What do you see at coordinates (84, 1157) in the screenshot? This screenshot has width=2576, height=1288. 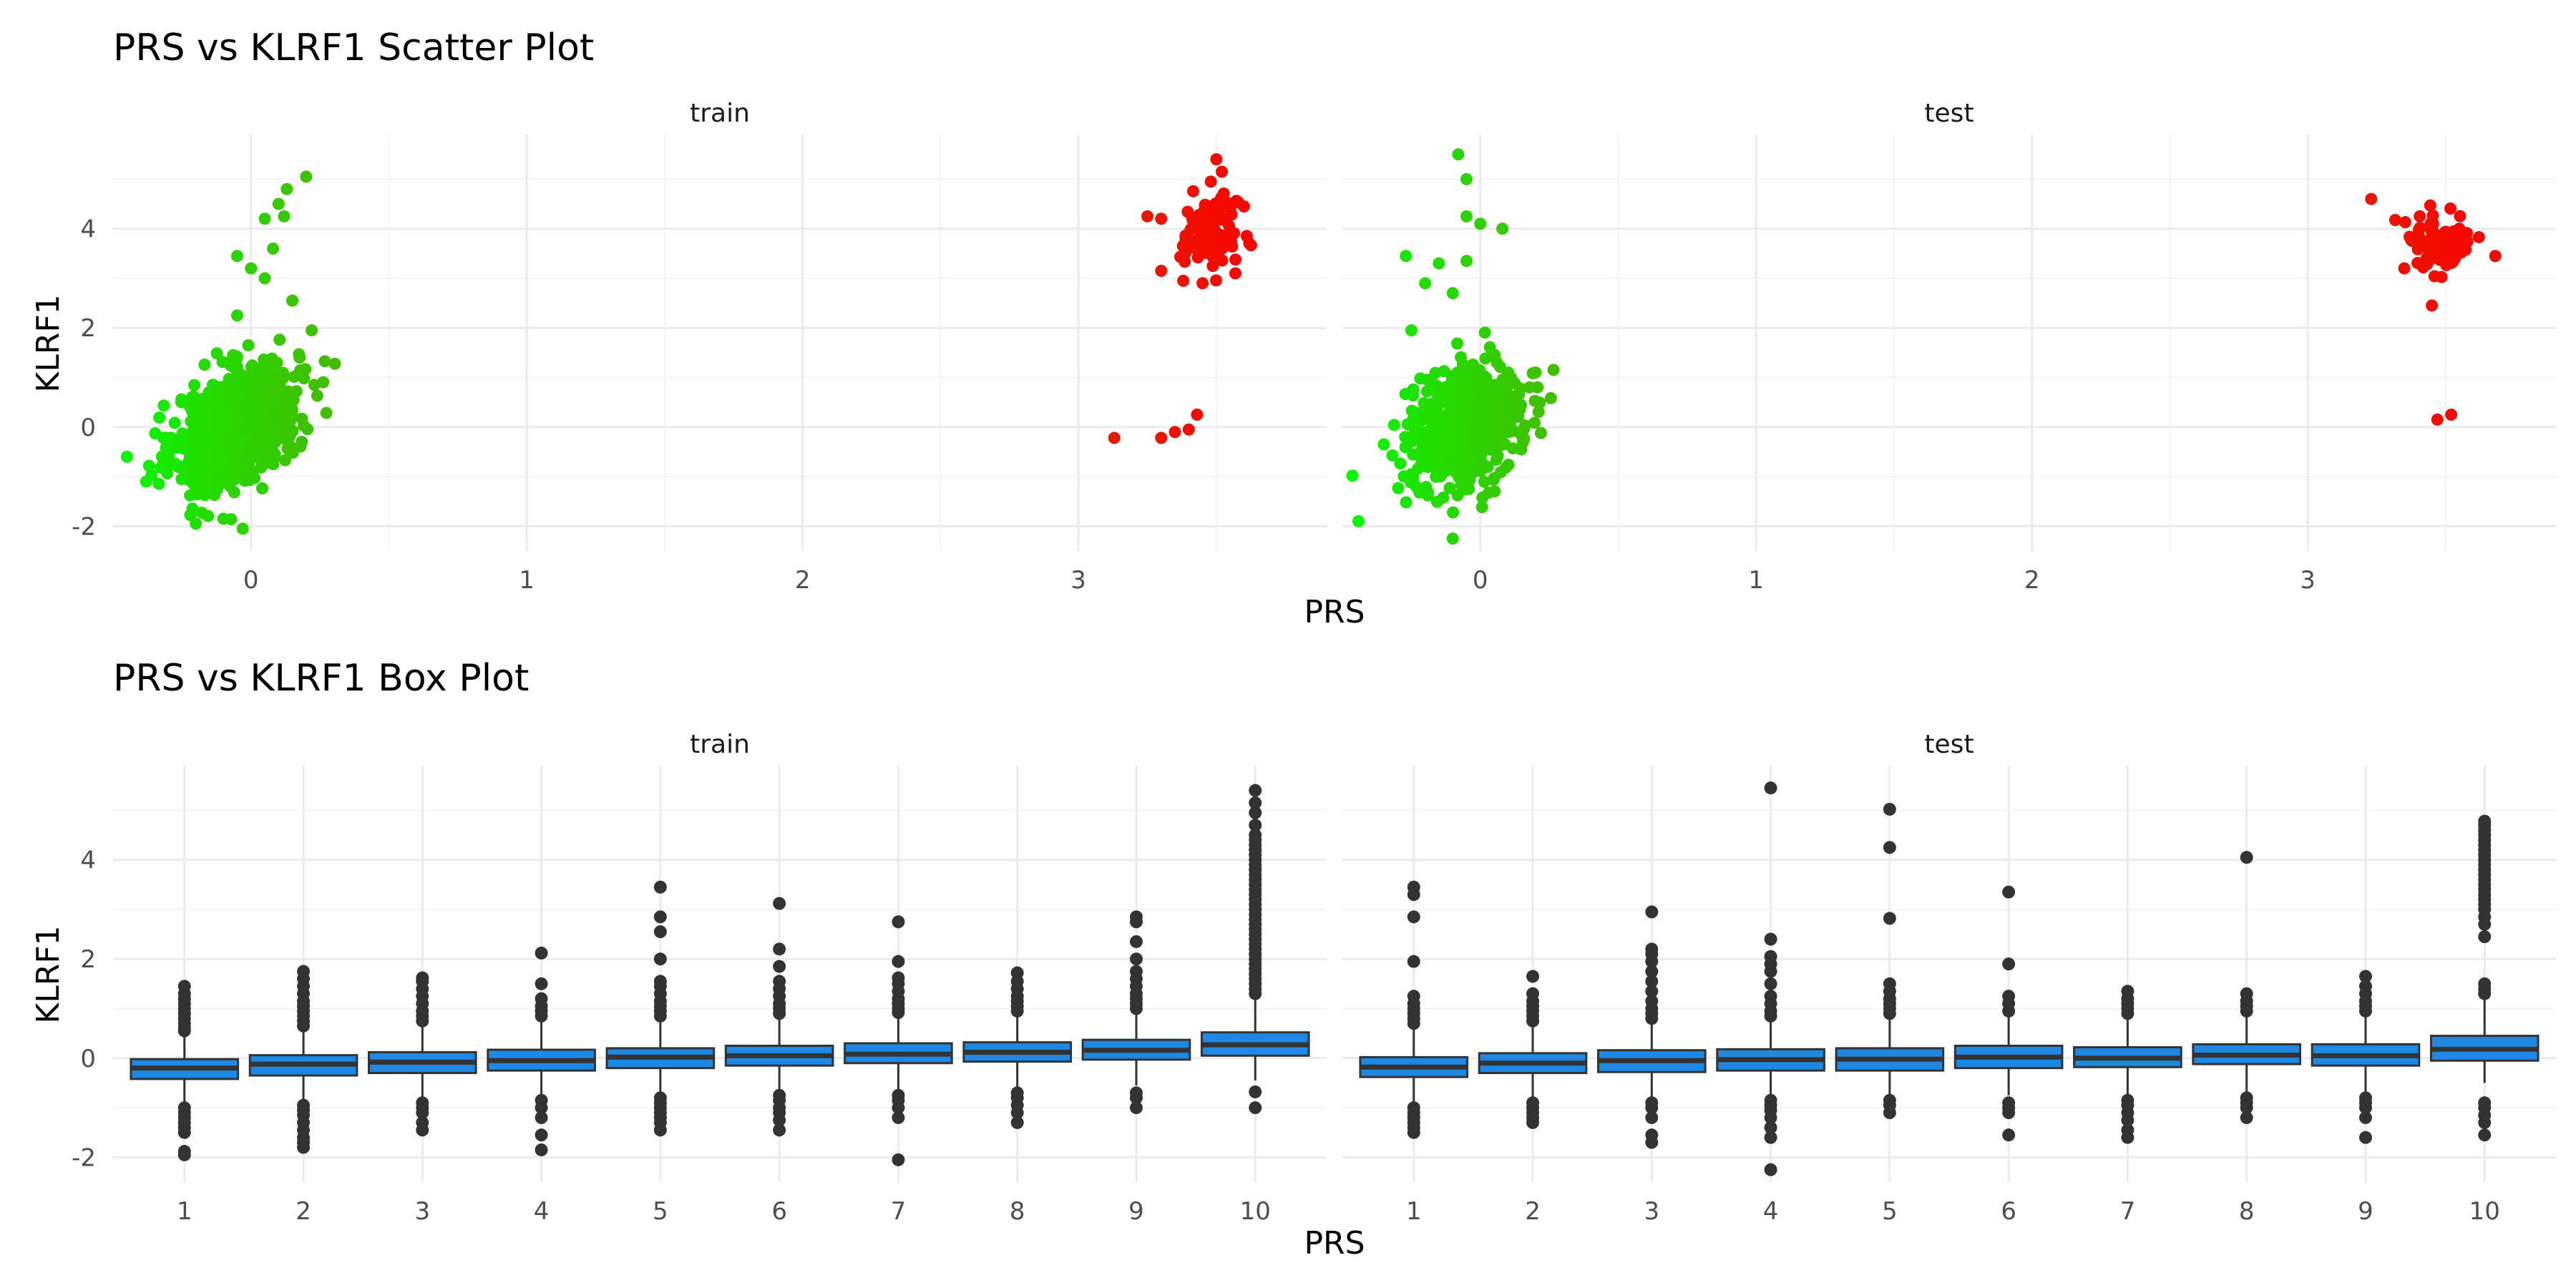 I see `y-tick-label: -2` at bounding box center [84, 1157].